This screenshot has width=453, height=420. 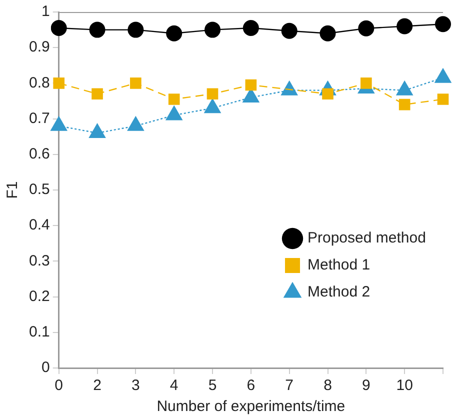 What do you see at coordinates (39, 47) in the screenshot?
I see `y-tick-label: 0.9` at bounding box center [39, 47].